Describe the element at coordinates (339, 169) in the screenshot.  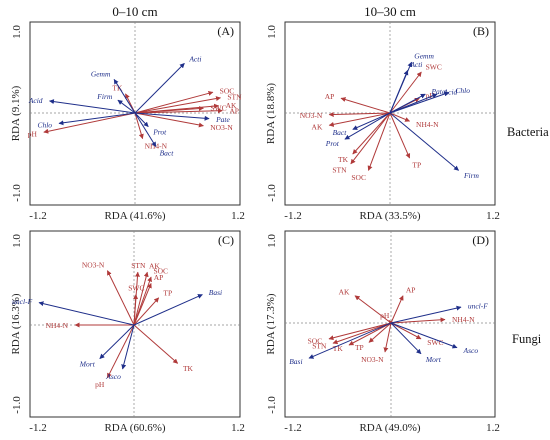
I see `panel-b-env-label-stn: STN` at that location.